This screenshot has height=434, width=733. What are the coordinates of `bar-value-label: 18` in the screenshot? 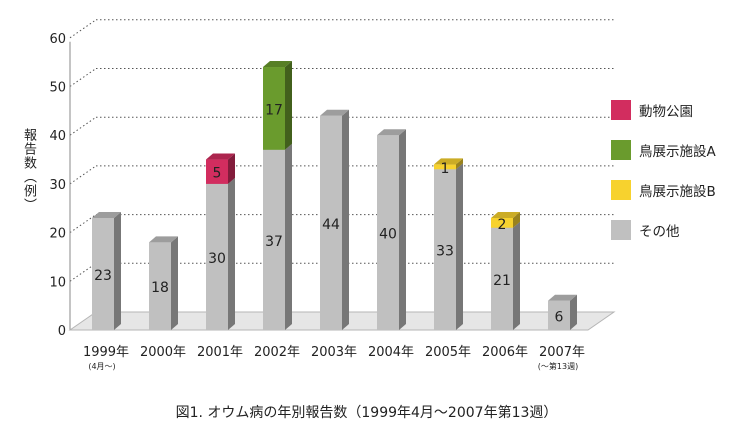 It's located at (160, 288).